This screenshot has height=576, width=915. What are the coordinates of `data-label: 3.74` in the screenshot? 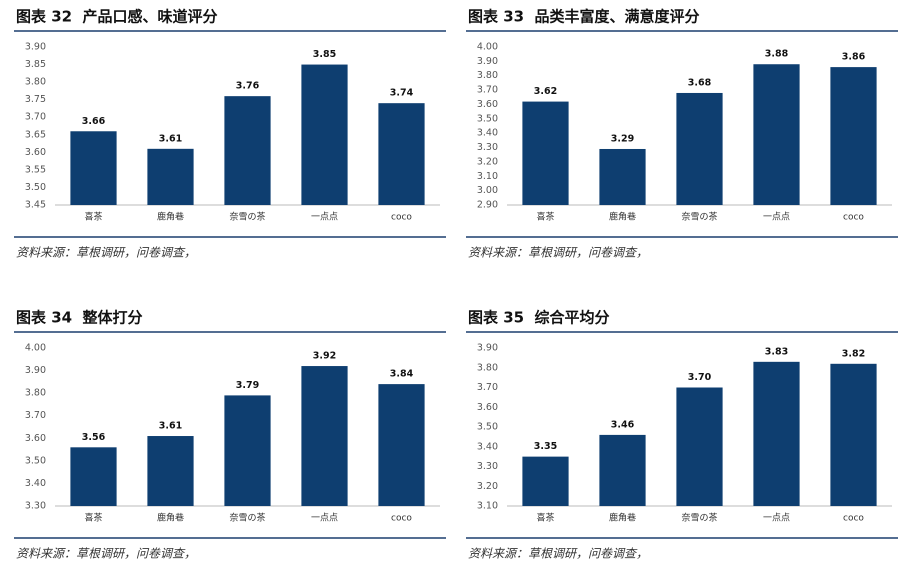 It's located at (402, 93).